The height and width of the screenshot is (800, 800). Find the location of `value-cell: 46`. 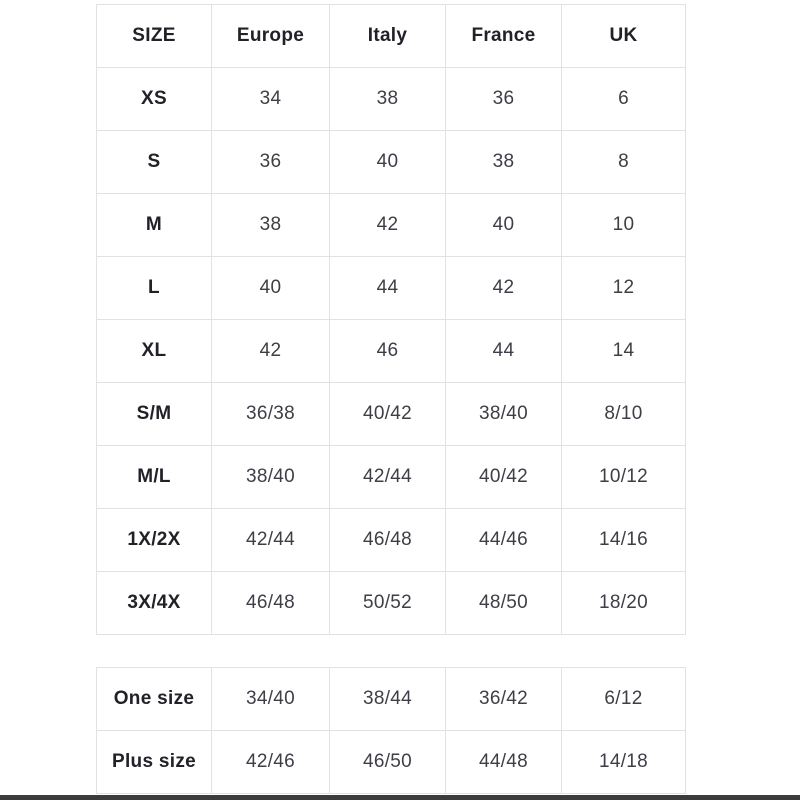

value-cell: 46 is located at coordinates (387, 351).